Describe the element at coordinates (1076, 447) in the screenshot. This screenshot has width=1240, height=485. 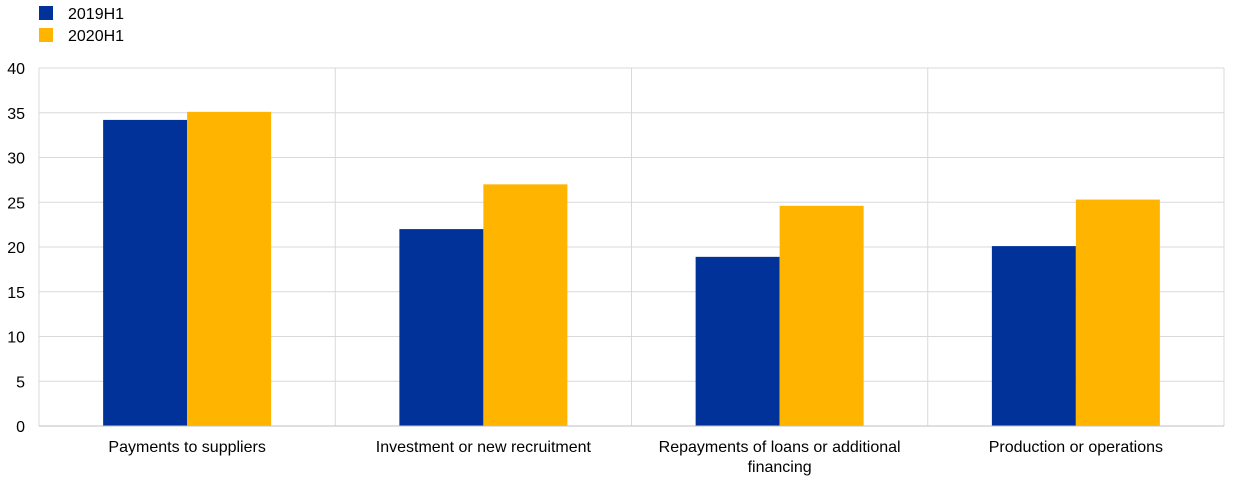
I see `x-category-label: Production or operations` at that location.